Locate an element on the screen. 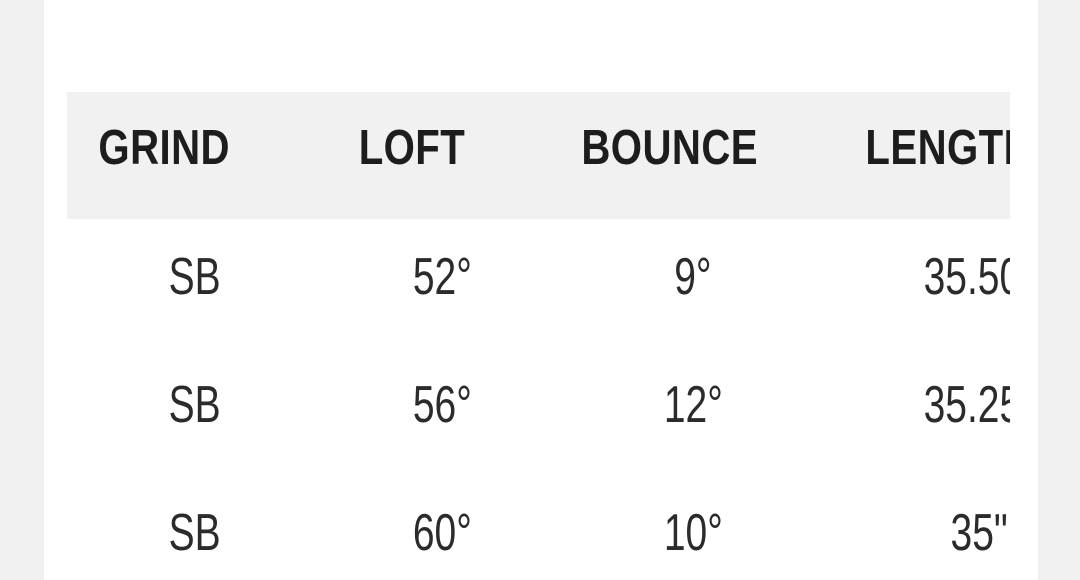 The height and width of the screenshot is (580, 1080). cell-bounce: 12° is located at coordinates (693, 411).